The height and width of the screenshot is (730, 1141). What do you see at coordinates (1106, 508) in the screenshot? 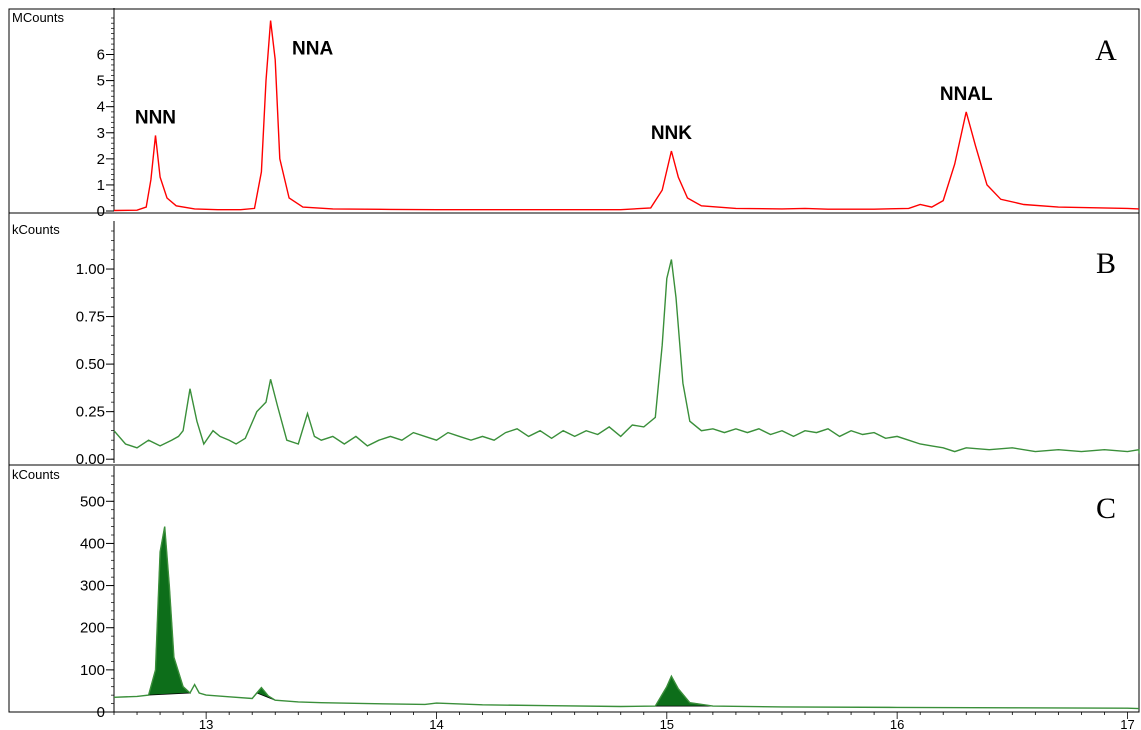
I see `panel-letter: C` at bounding box center [1106, 508].